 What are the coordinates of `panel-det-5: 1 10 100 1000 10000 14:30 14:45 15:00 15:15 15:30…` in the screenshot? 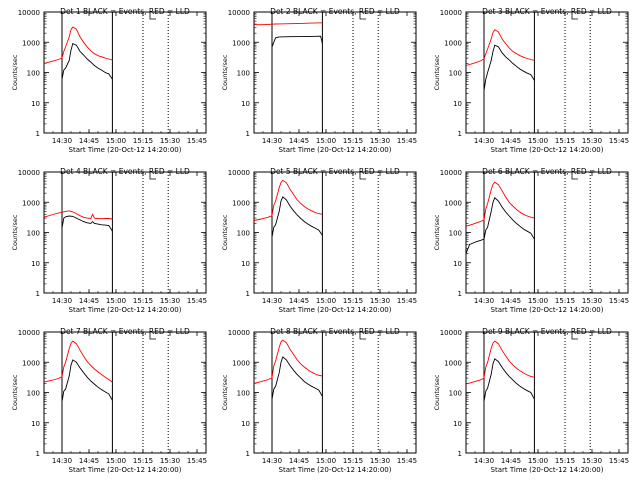 It's located at (319, 240).